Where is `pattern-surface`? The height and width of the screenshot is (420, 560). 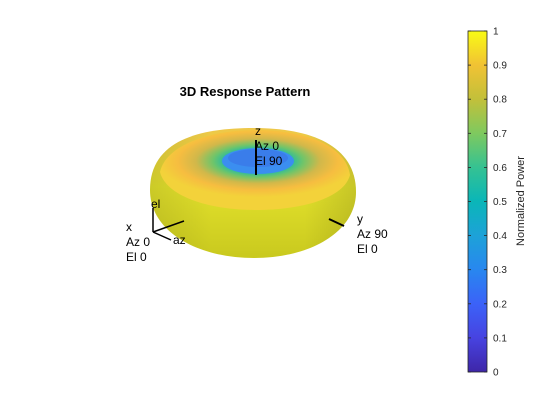
pattern-surface is located at coordinates (253, 193).